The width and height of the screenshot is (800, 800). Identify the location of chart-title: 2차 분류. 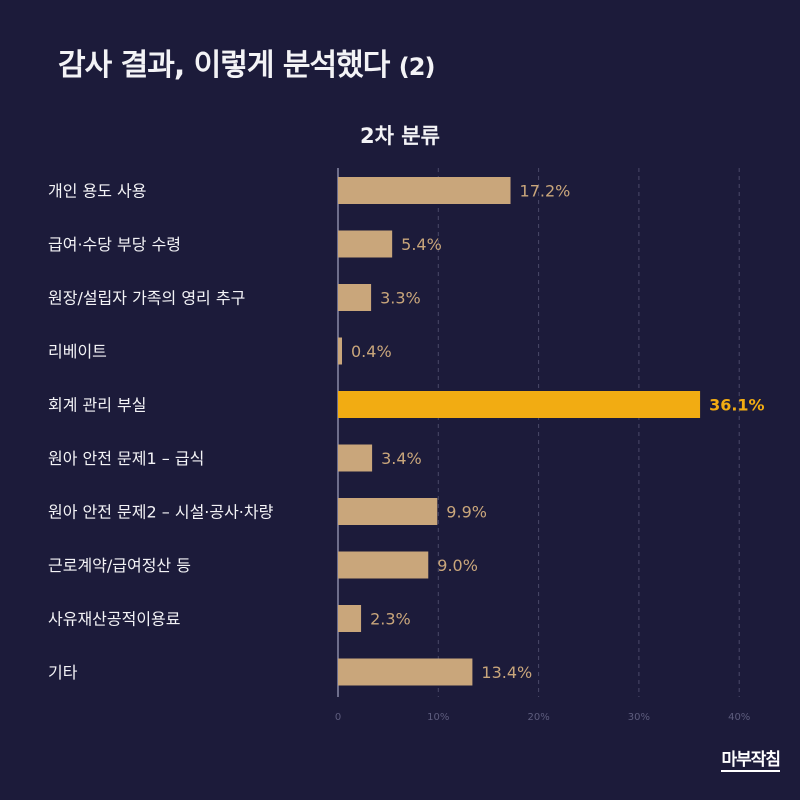
(400, 136).